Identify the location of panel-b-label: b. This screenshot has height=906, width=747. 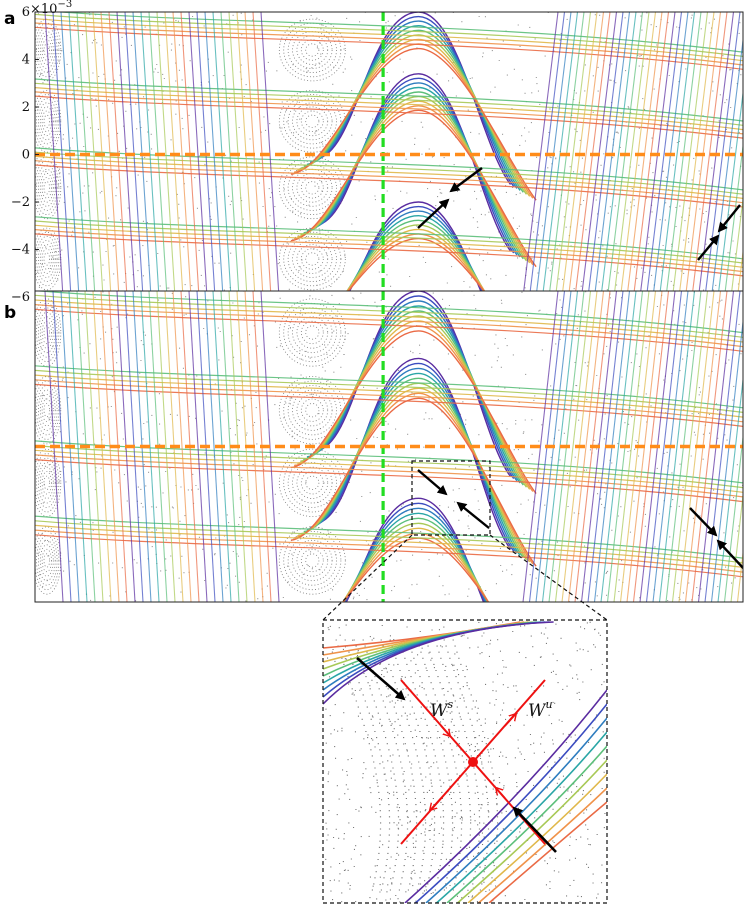
(10, 313).